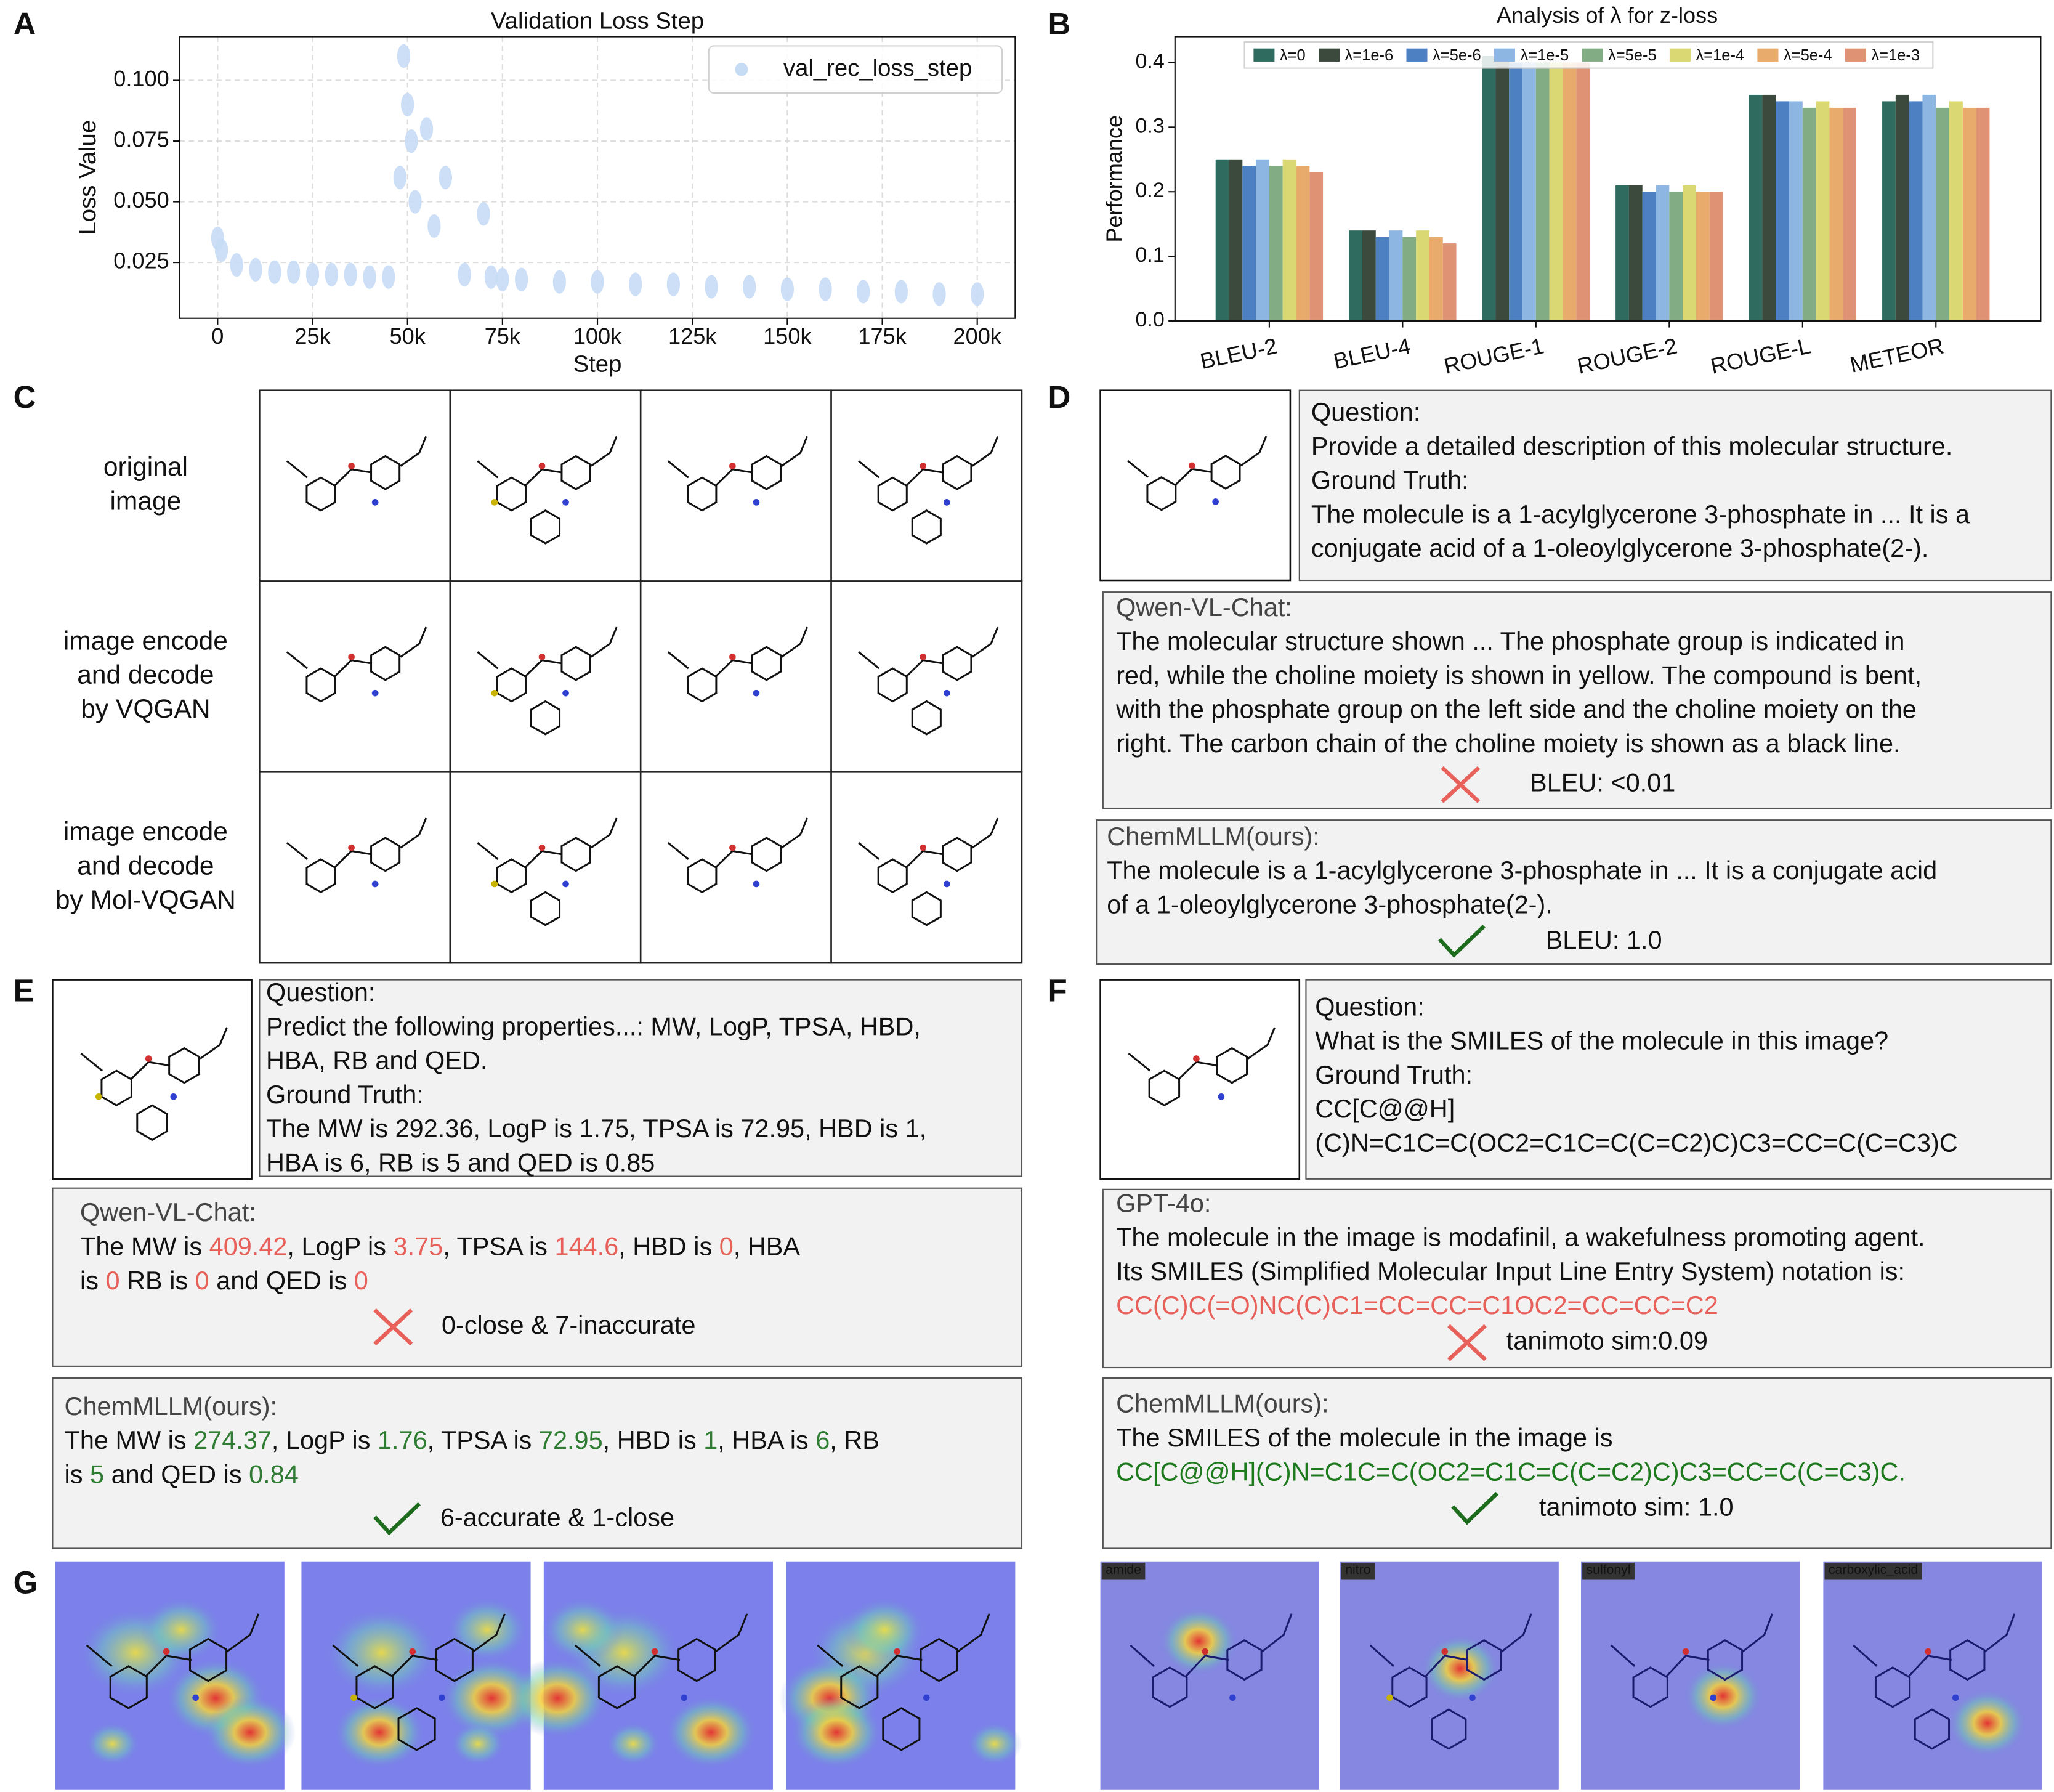  I want to click on x-tick-label: 125k, so click(692, 336).